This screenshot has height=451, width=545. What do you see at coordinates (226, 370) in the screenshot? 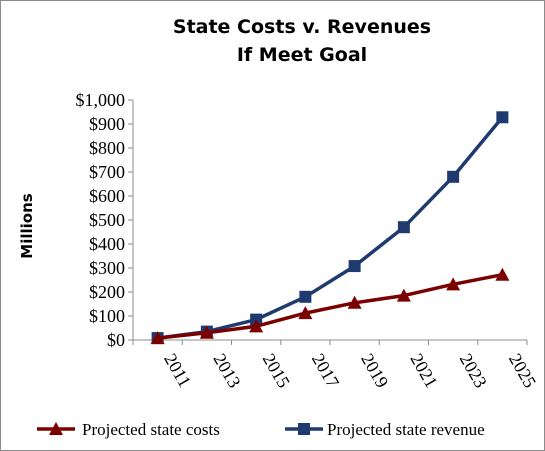
I see `x-tick-label: 2013` at bounding box center [226, 370].